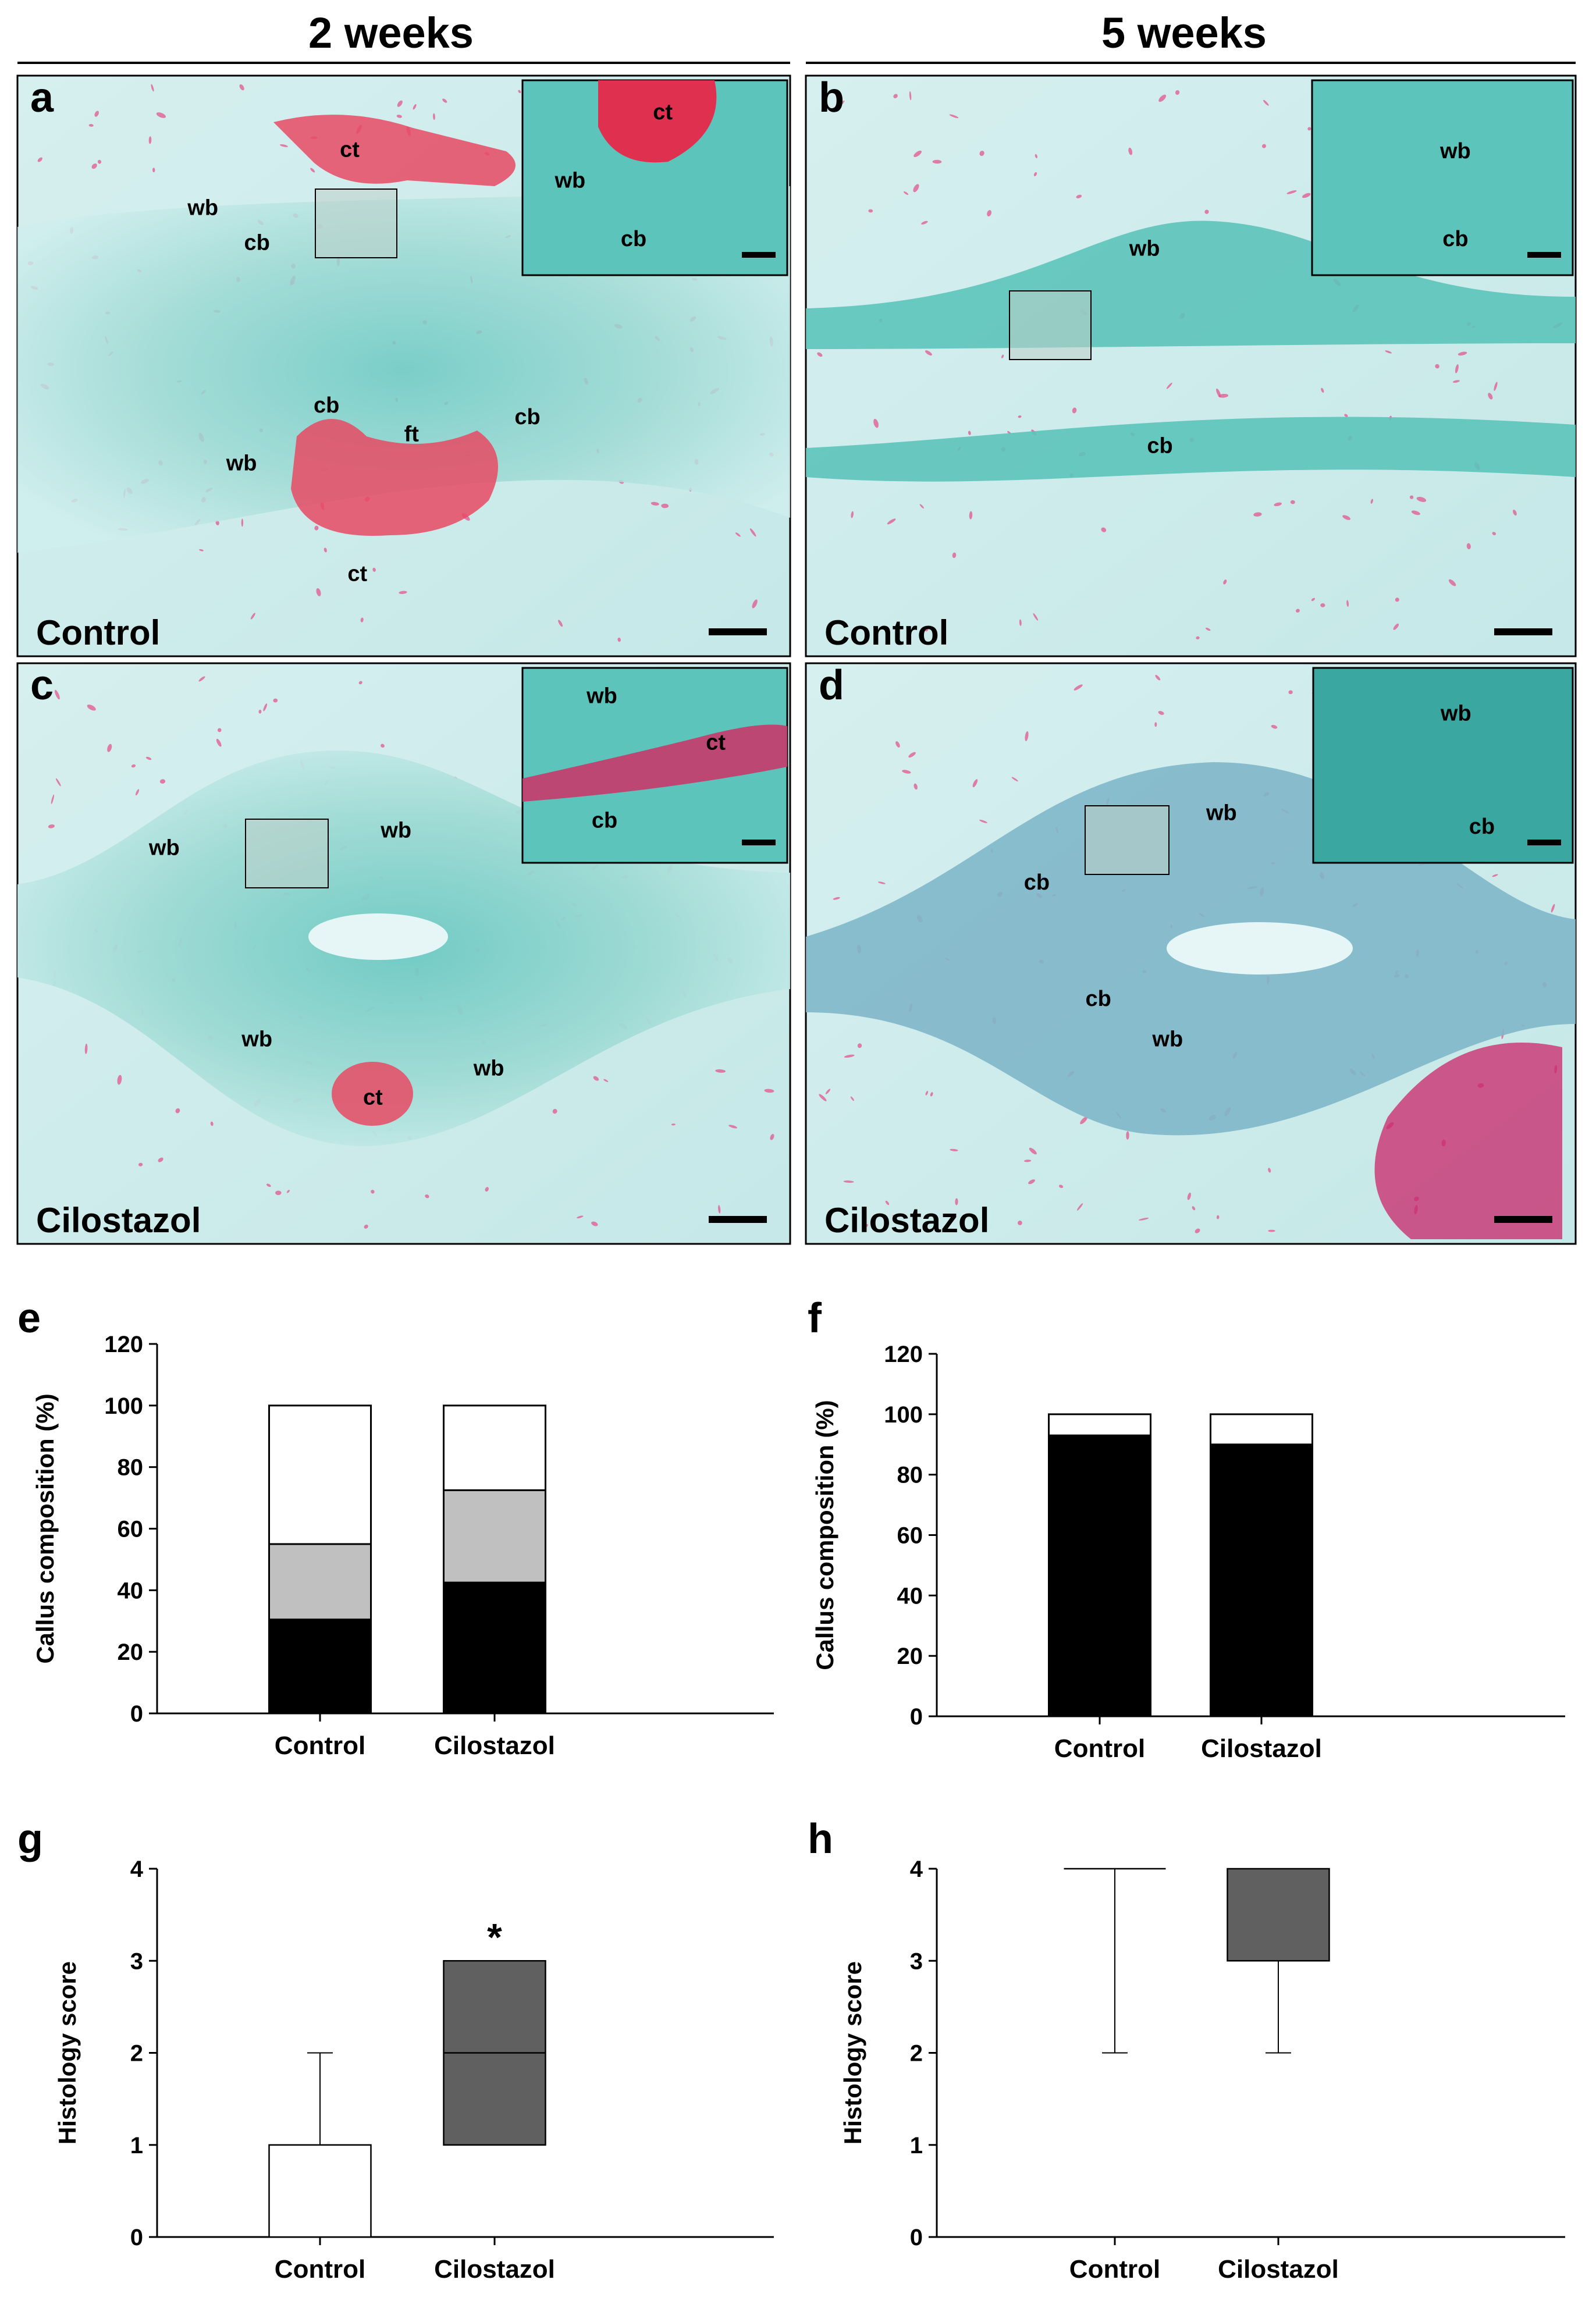  I want to click on inset-scale-bar, so click(1544, 255).